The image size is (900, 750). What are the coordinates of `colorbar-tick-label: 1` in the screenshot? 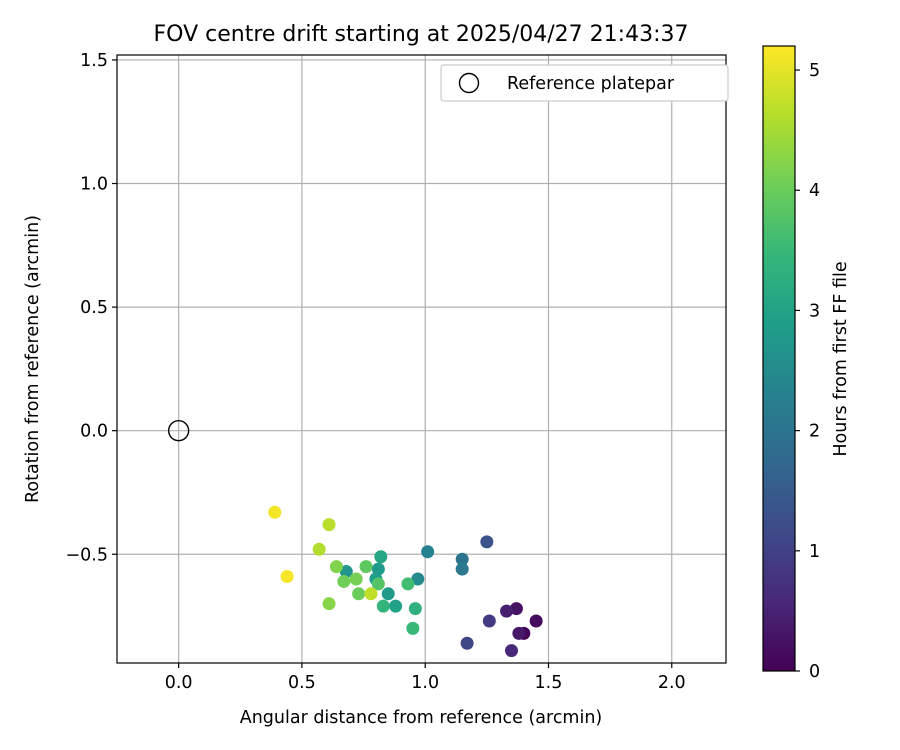 It's located at (814, 552).